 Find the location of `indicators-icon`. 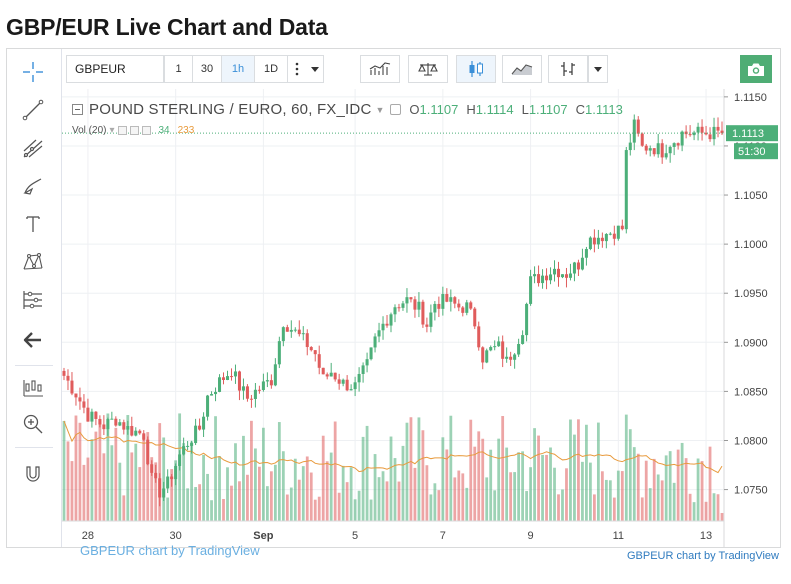

indicators-icon is located at coordinates (380, 69).